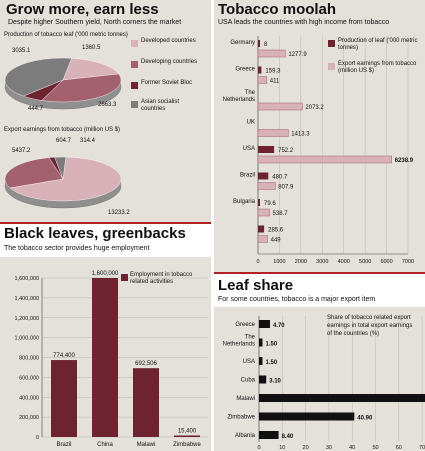 Image resolution: width=425 pixels, height=451 pixels. Describe the element at coordinates (422, 448) in the screenshot. I see `x-tick-label: 70` at that location.